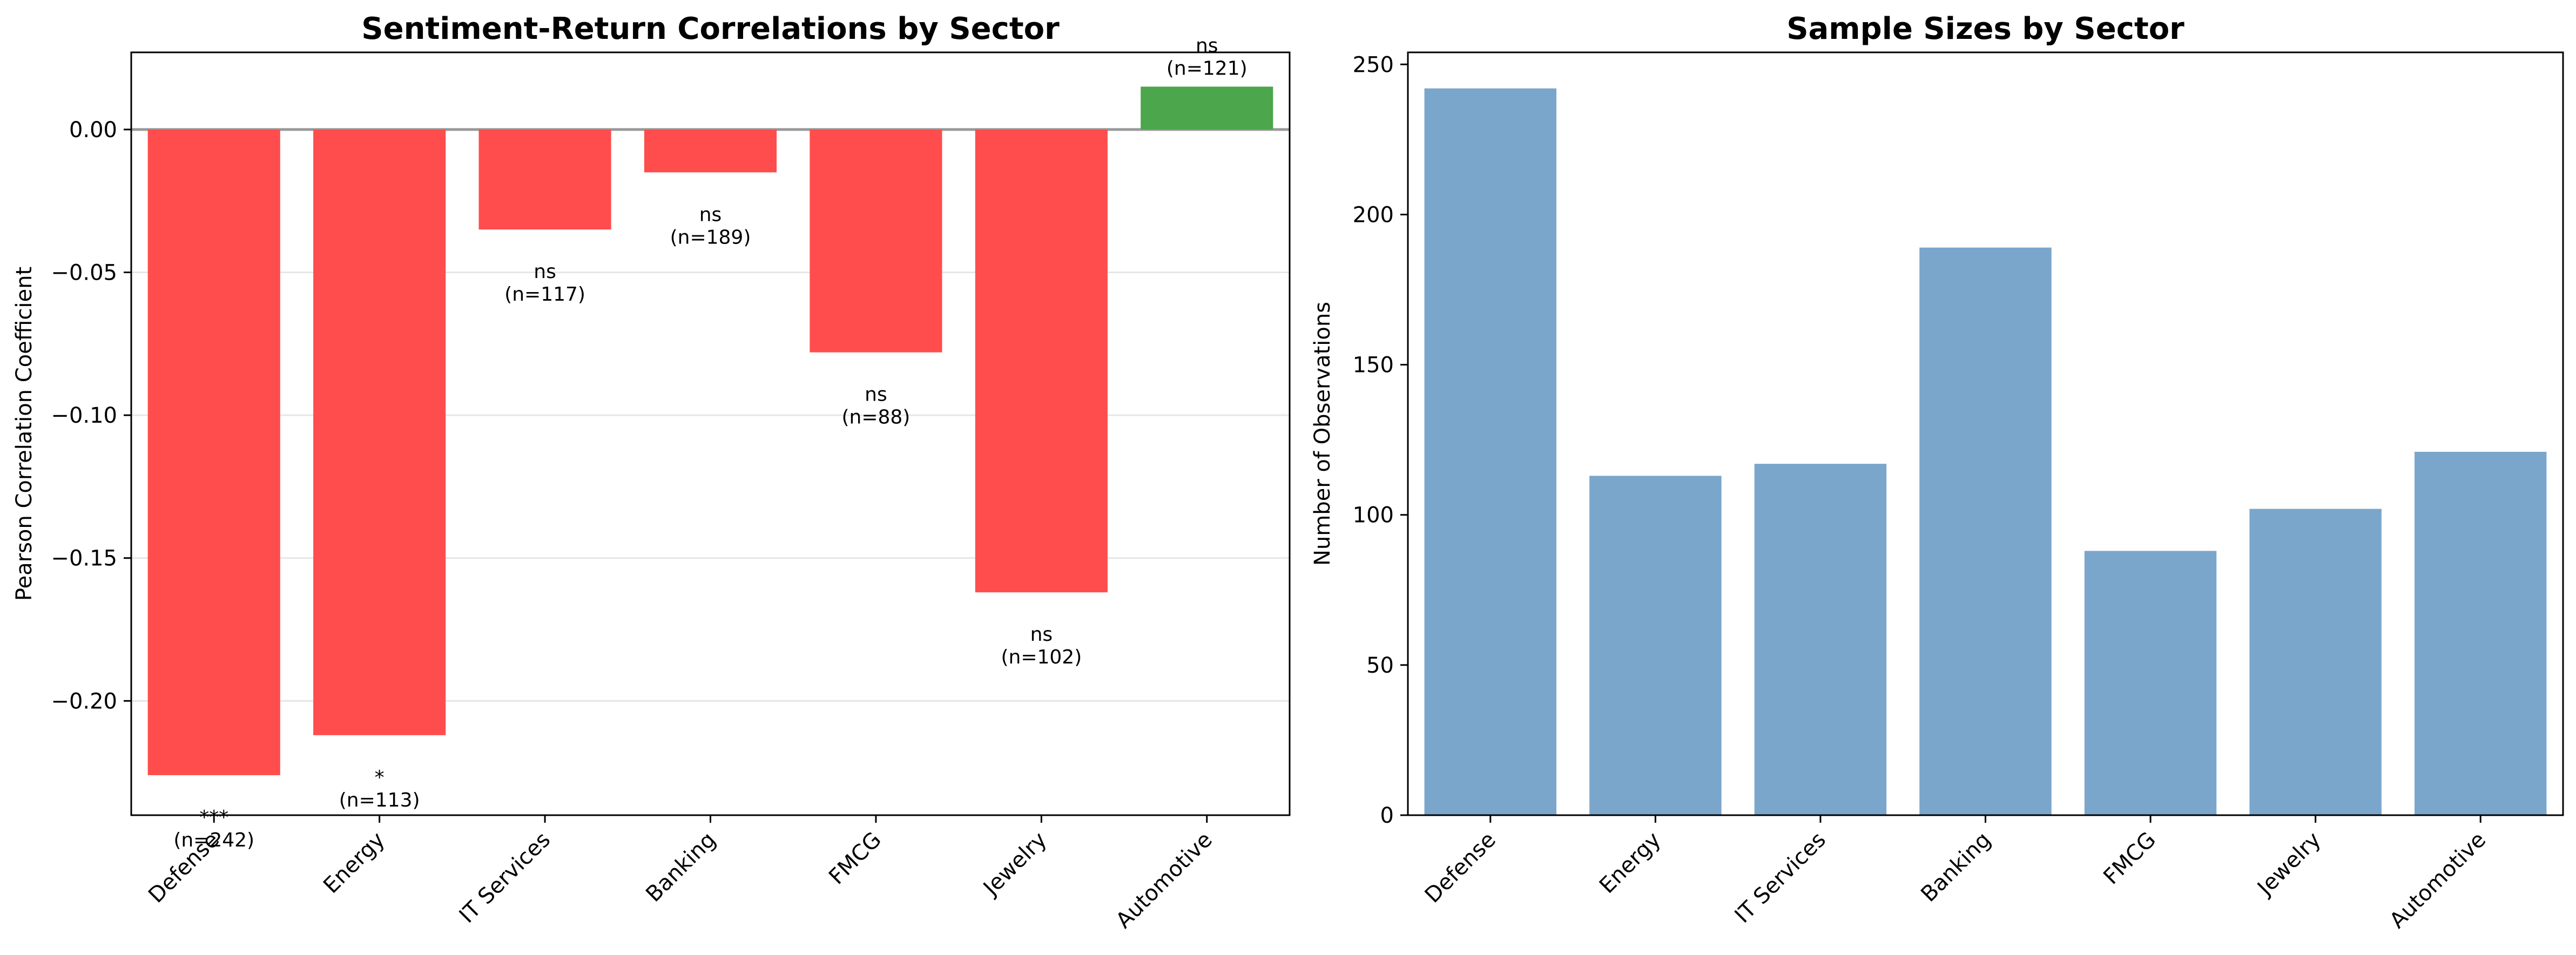 This screenshot has width=2576, height=955. Describe the element at coordinates (1041, 361) in the screenshot. I see `correlation-bar-jewelry` at that location.